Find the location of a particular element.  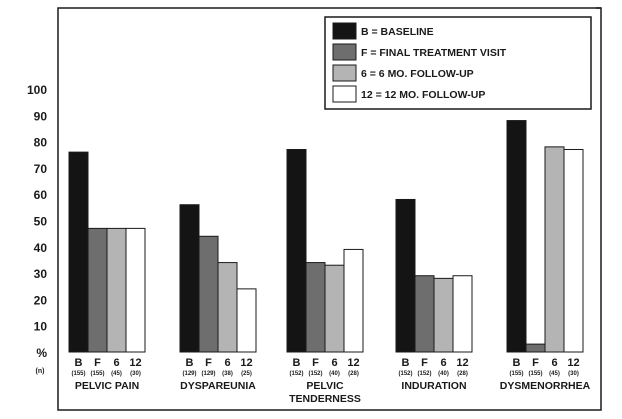

y-tick-label: 50 is located at coordinates (41, 222).